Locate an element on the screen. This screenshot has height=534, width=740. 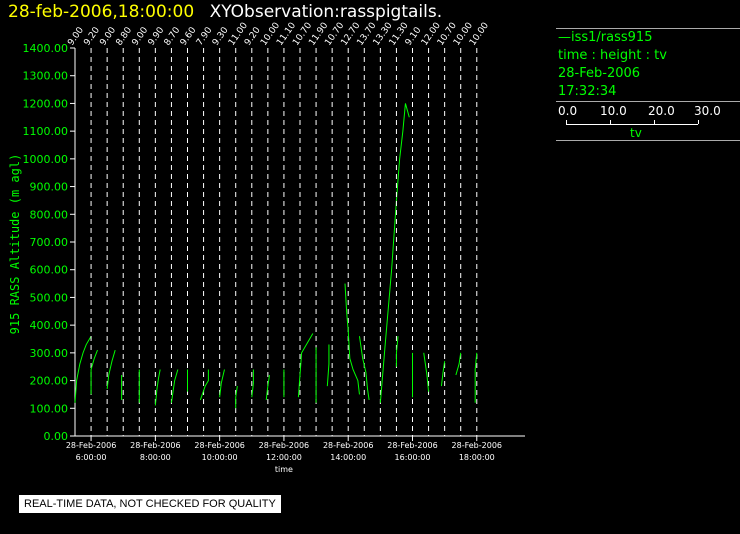
legend-time: 17:32:34 is located at coordinates (587, 91).